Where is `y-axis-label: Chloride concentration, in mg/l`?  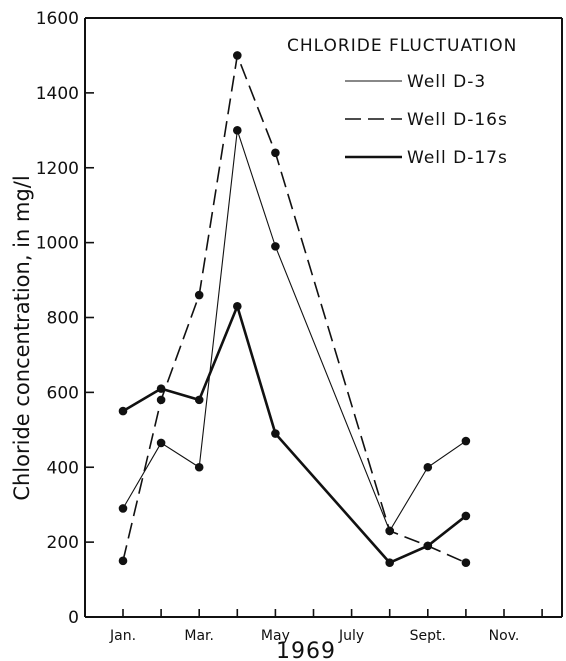
y-axis-label: Chloride concentration, in mg/l is located at coordinates (22, 337).